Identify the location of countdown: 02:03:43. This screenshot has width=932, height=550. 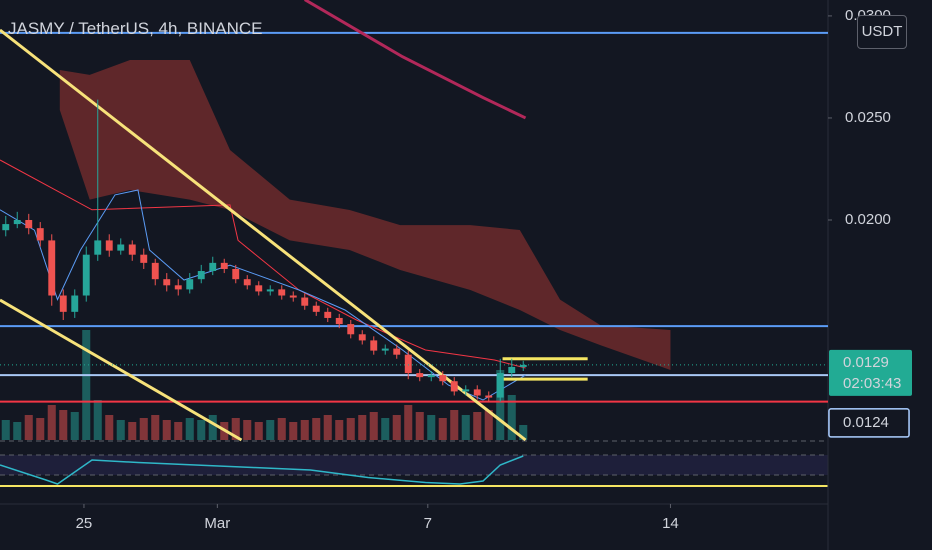
(872, 383).